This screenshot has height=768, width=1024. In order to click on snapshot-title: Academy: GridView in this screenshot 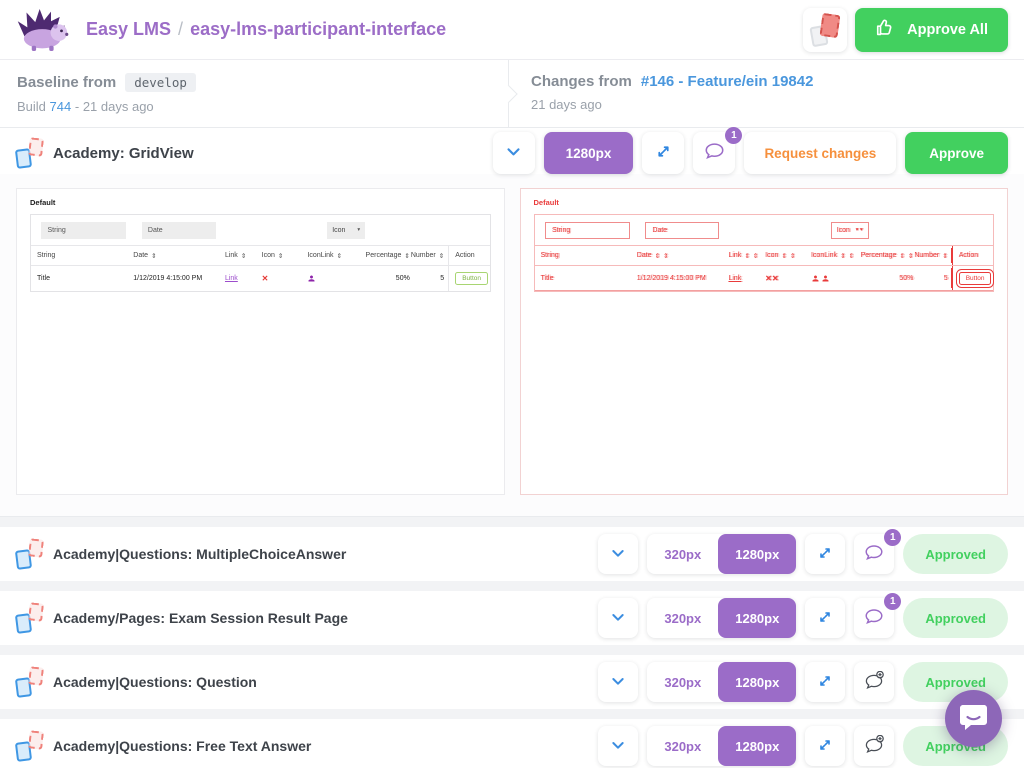, I will do `click(123, 153)`.